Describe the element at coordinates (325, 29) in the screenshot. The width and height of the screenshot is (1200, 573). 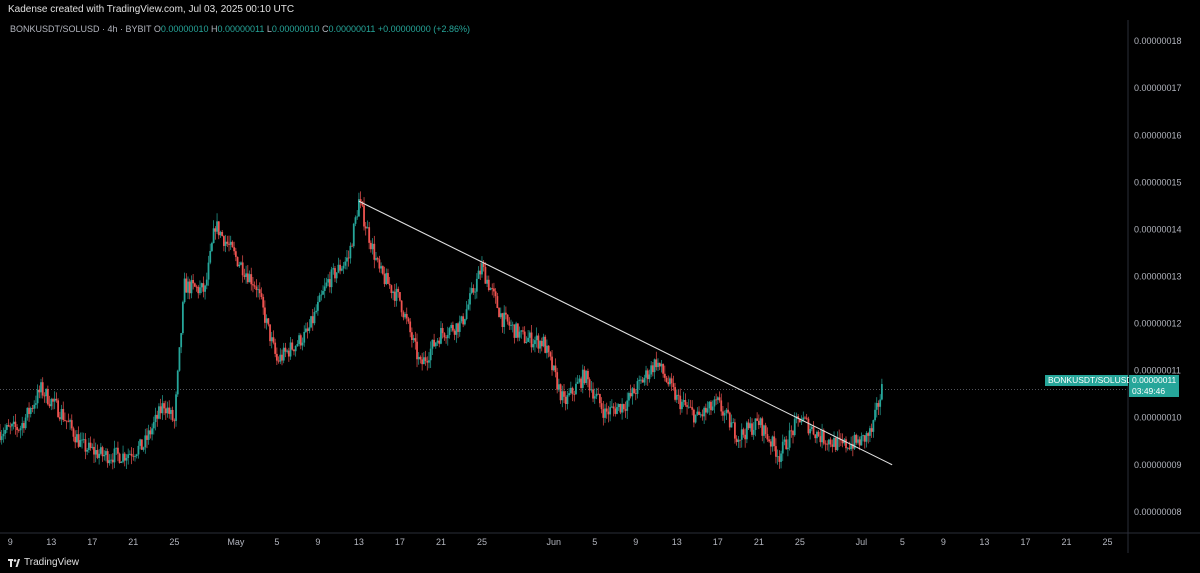
I see `close-label: C` at that location.